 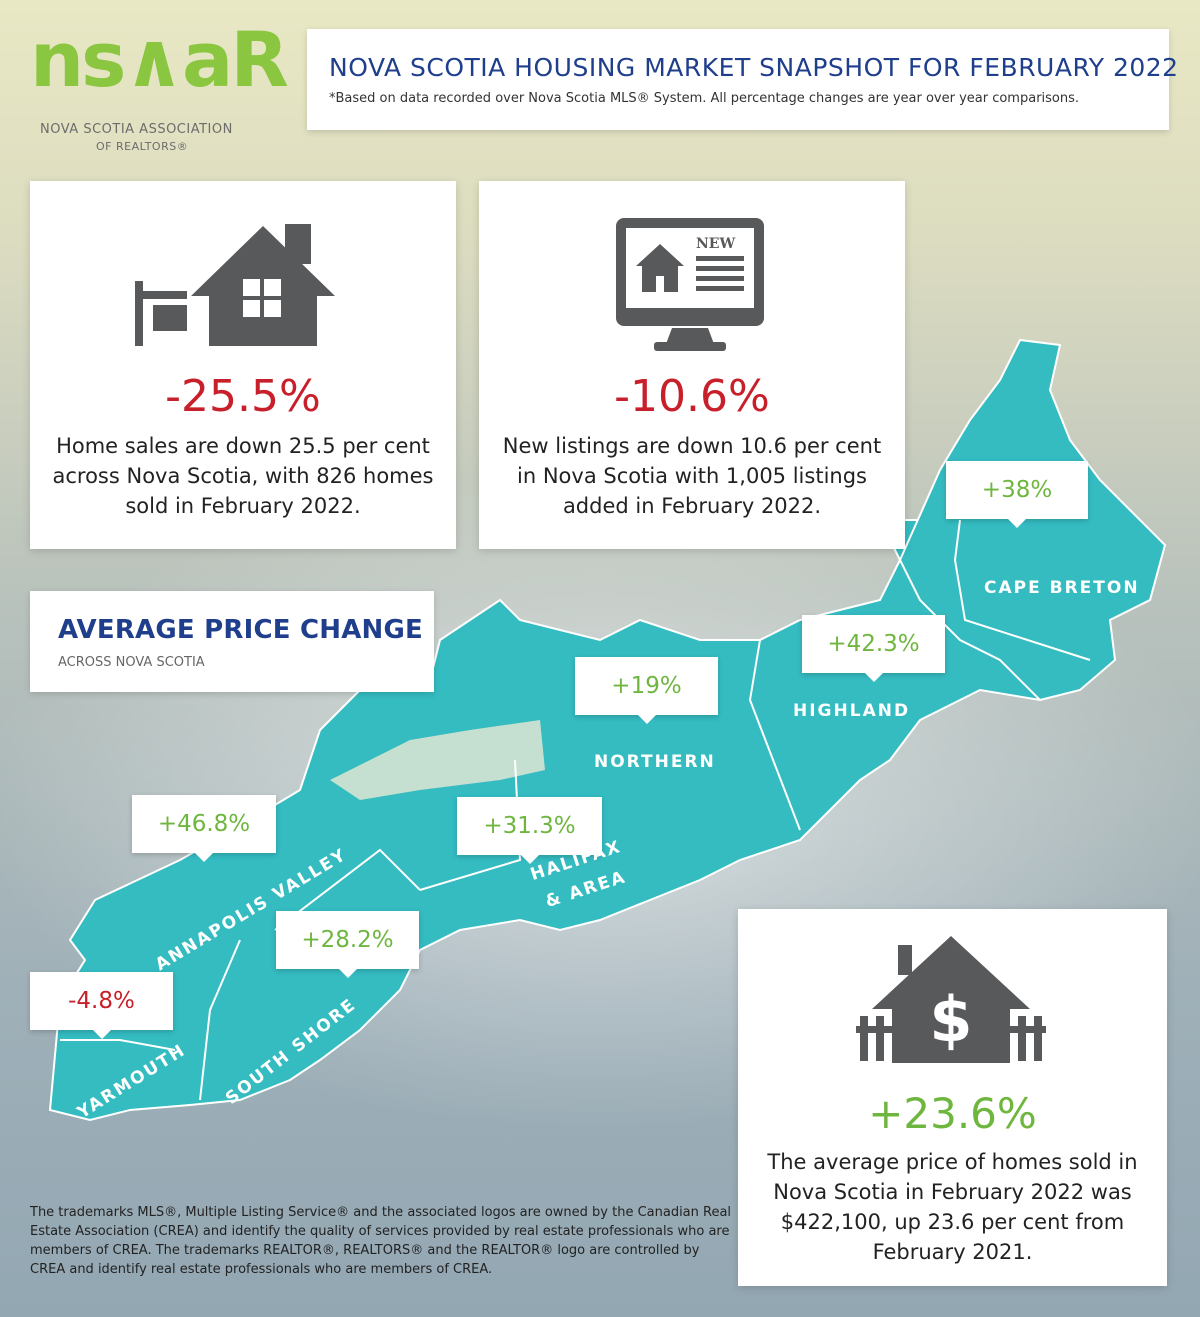 I want to click on halifax-change: +31.3%, so click(x=529, y=826).